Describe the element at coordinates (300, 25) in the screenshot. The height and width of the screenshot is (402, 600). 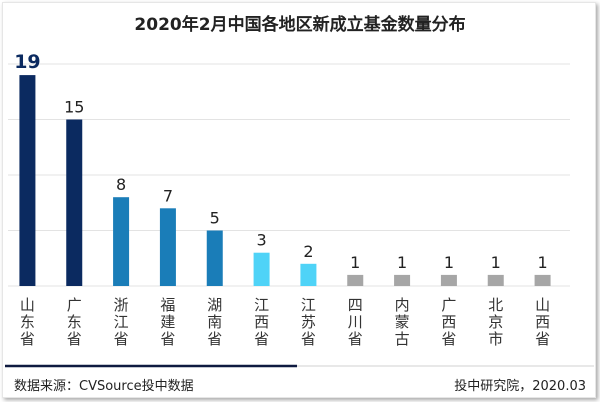
I see `chart-title: 2020年2月中国各地区新成立基金数量分布` at that location.